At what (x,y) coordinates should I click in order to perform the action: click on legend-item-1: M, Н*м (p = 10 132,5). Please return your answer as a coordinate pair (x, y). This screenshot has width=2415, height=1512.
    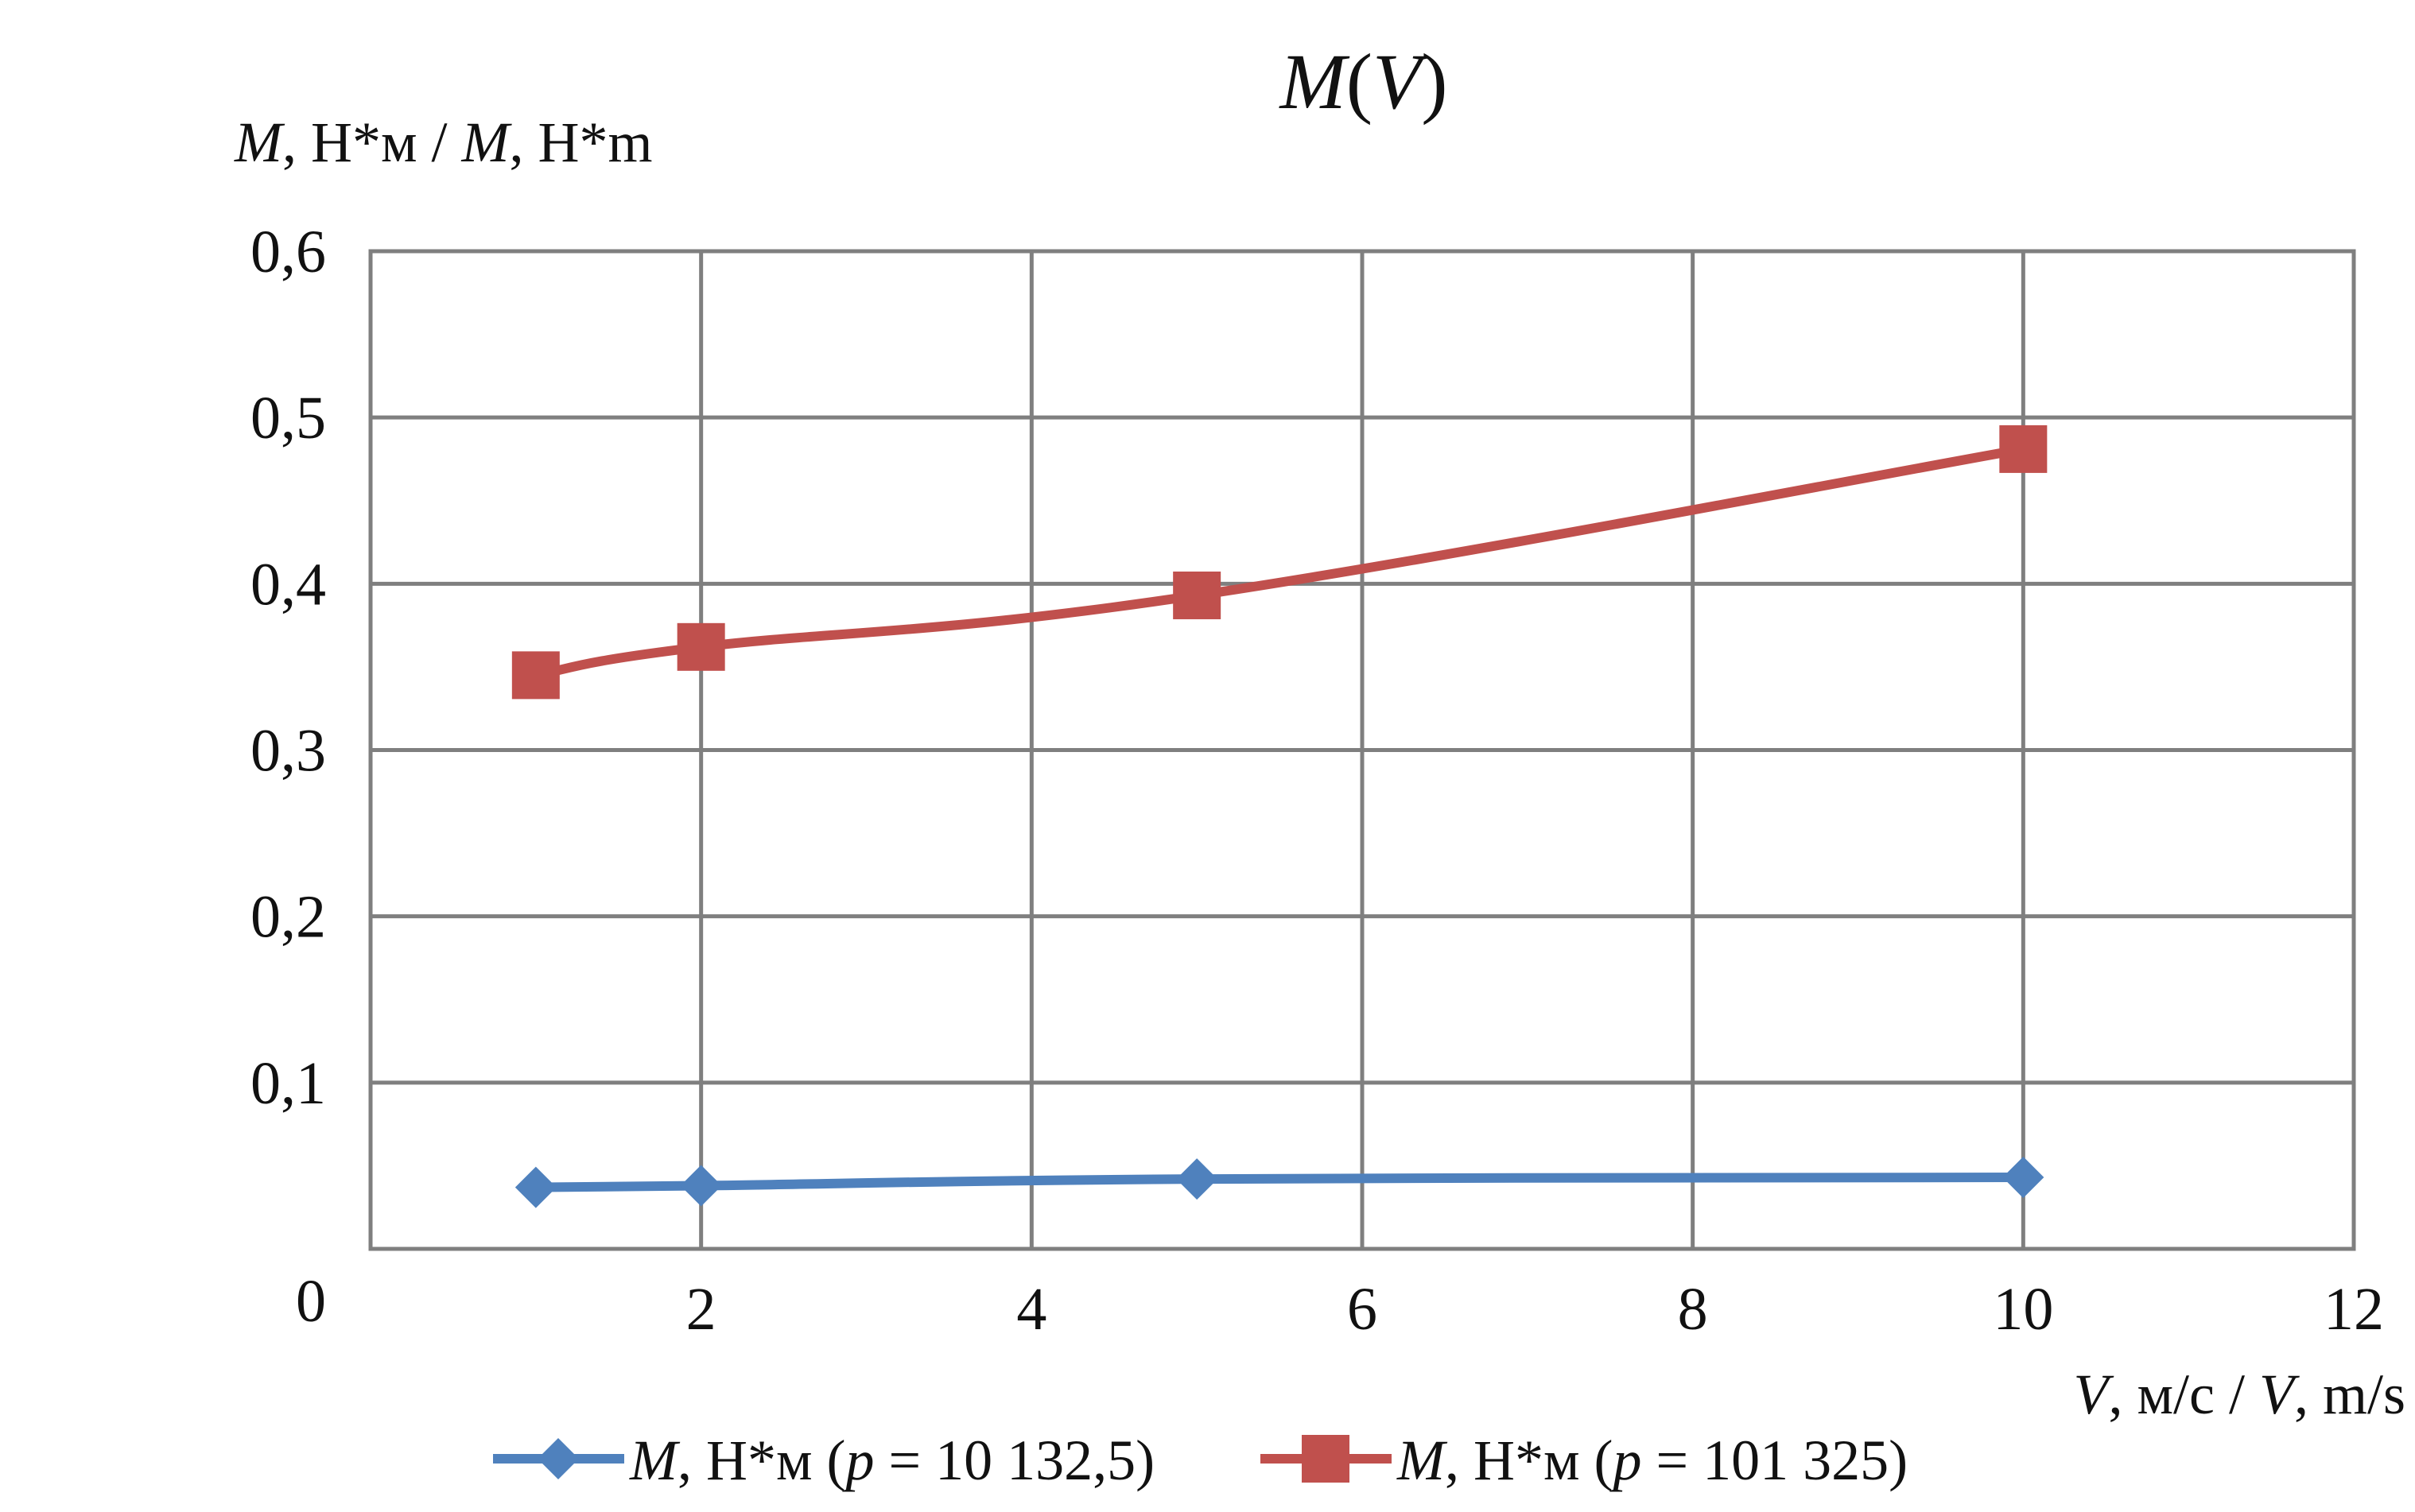
    Looking at the image, I should click on (824, 1461).